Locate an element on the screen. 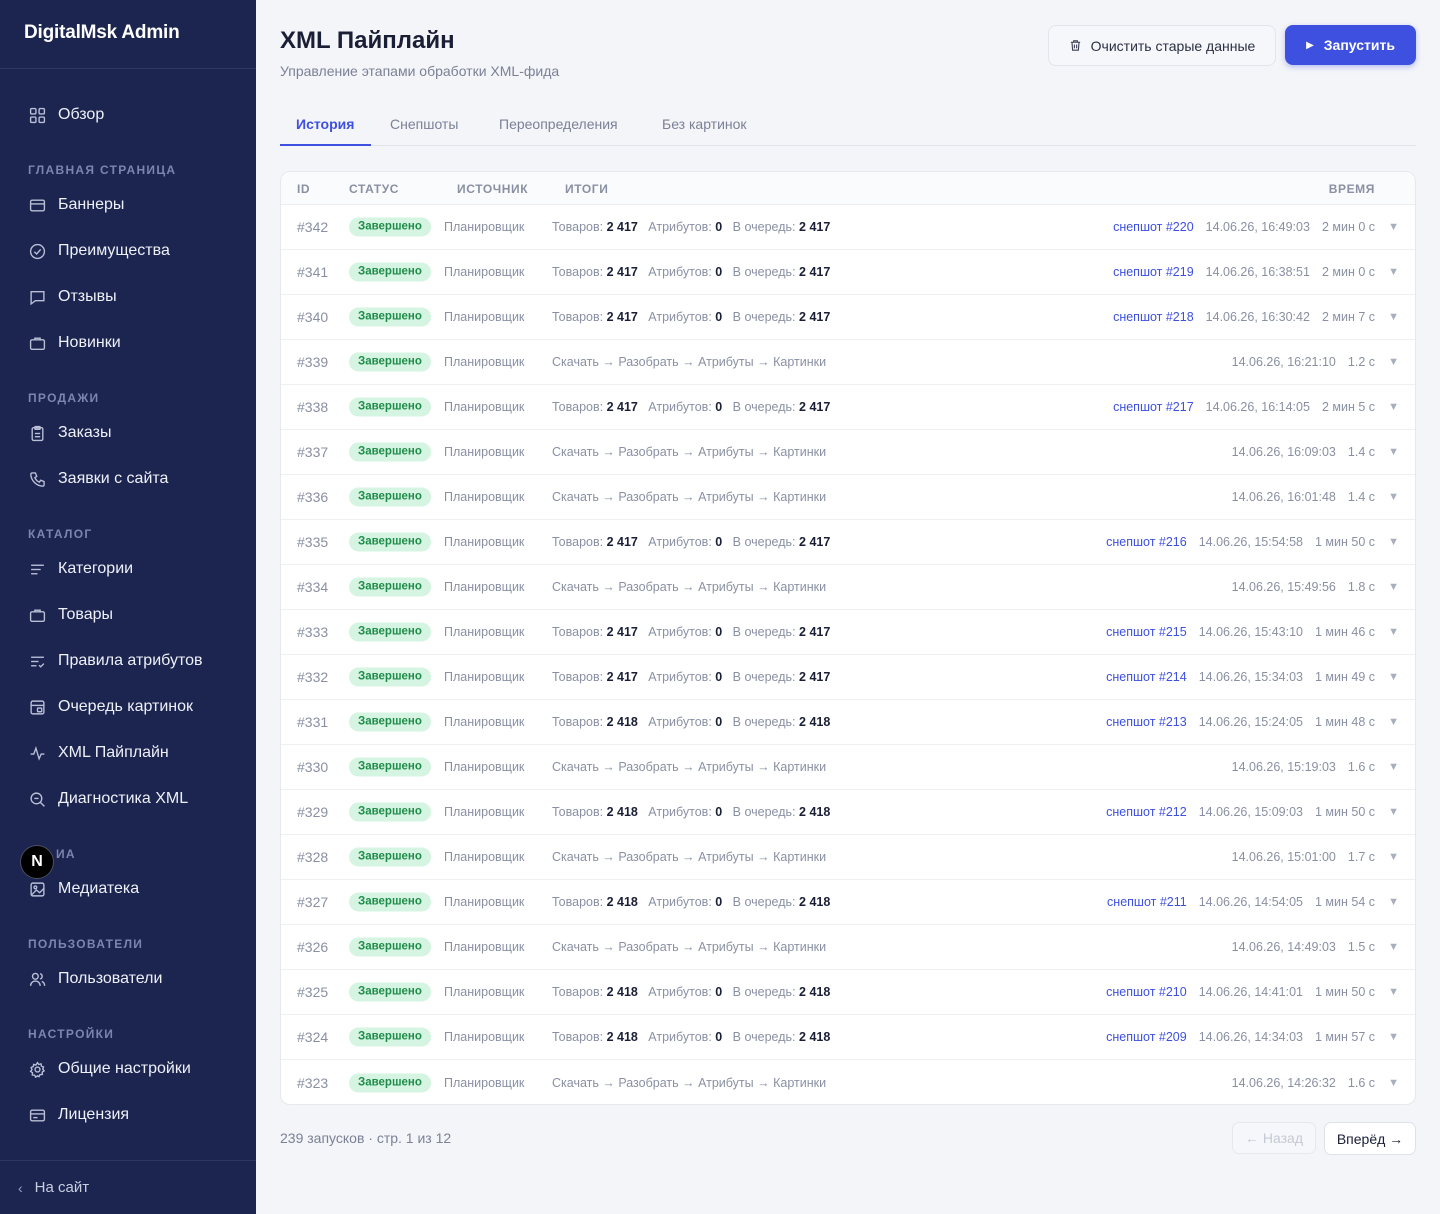 The image size is (1440, 1214). section-users: ПОЛЬЗОВАТЕЛИ is located at coordinates (86, 944).